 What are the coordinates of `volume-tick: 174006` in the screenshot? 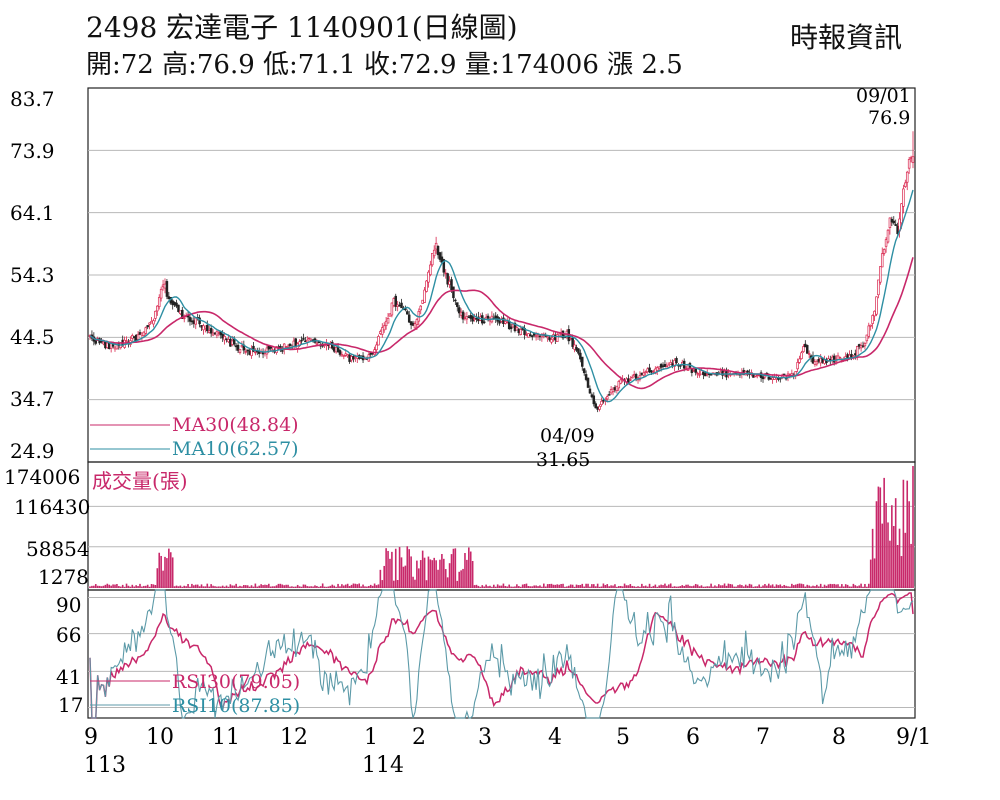 It's located at (42, 477).